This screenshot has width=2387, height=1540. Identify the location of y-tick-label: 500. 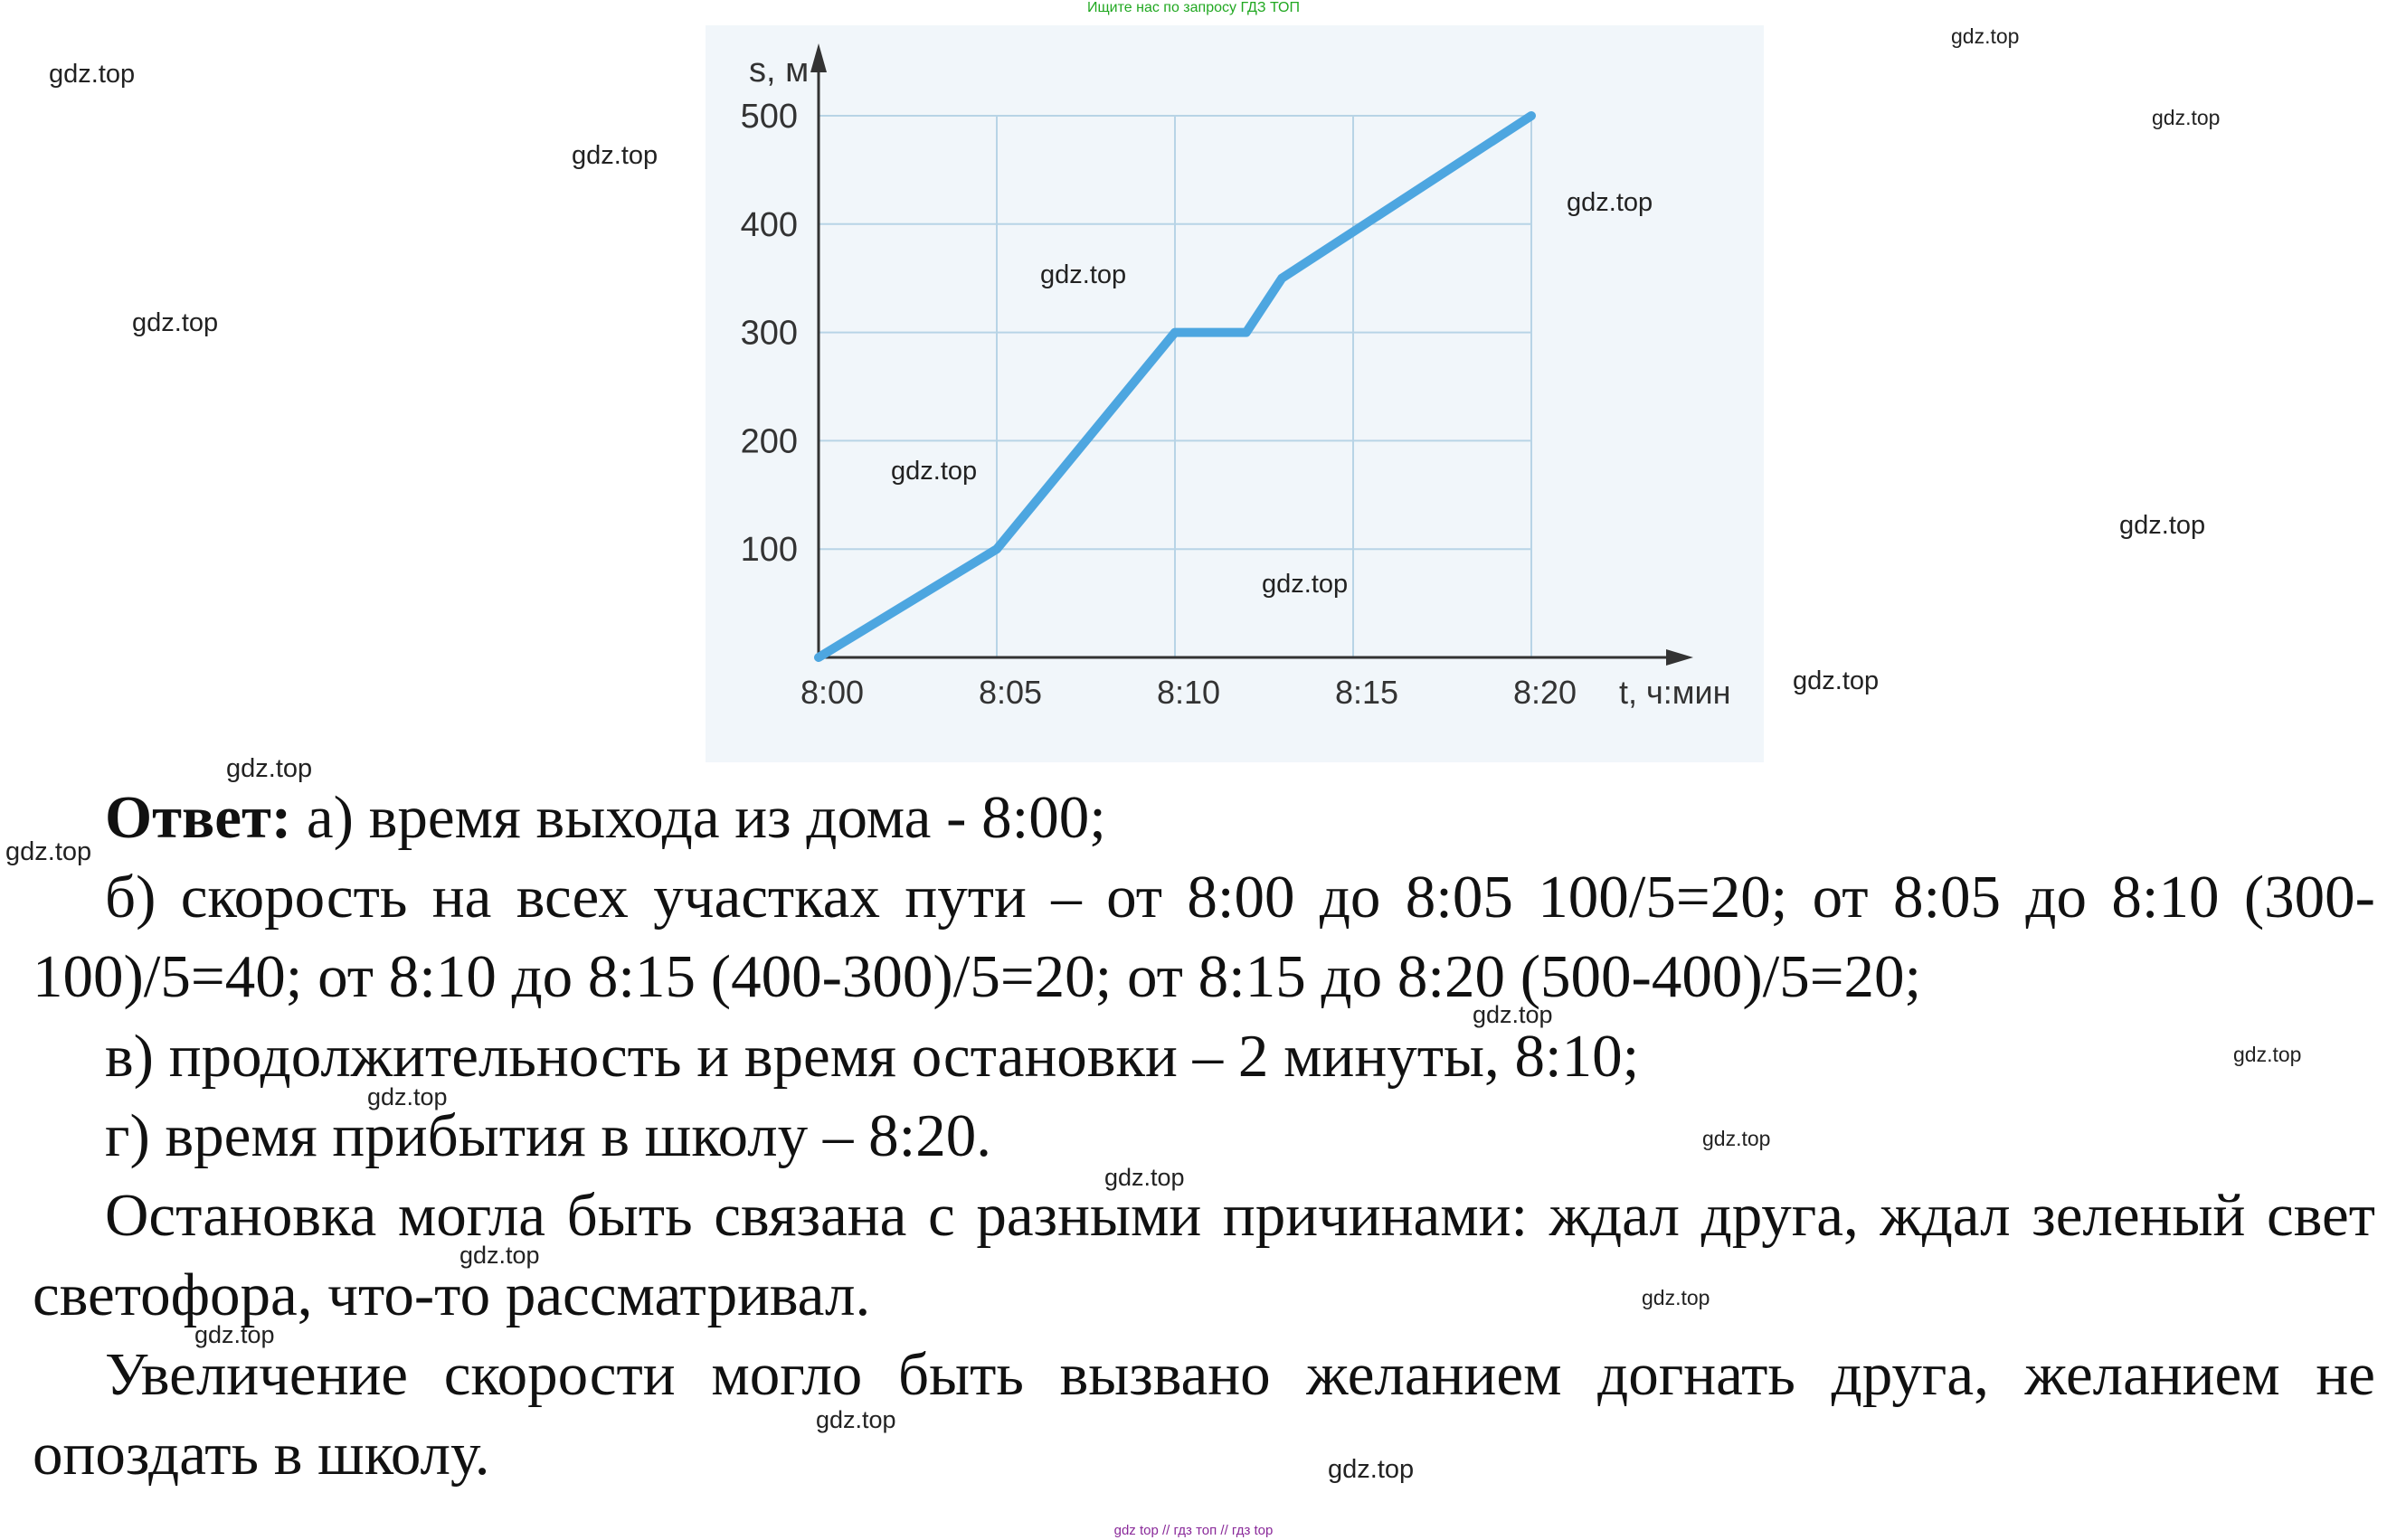
(769, 117).